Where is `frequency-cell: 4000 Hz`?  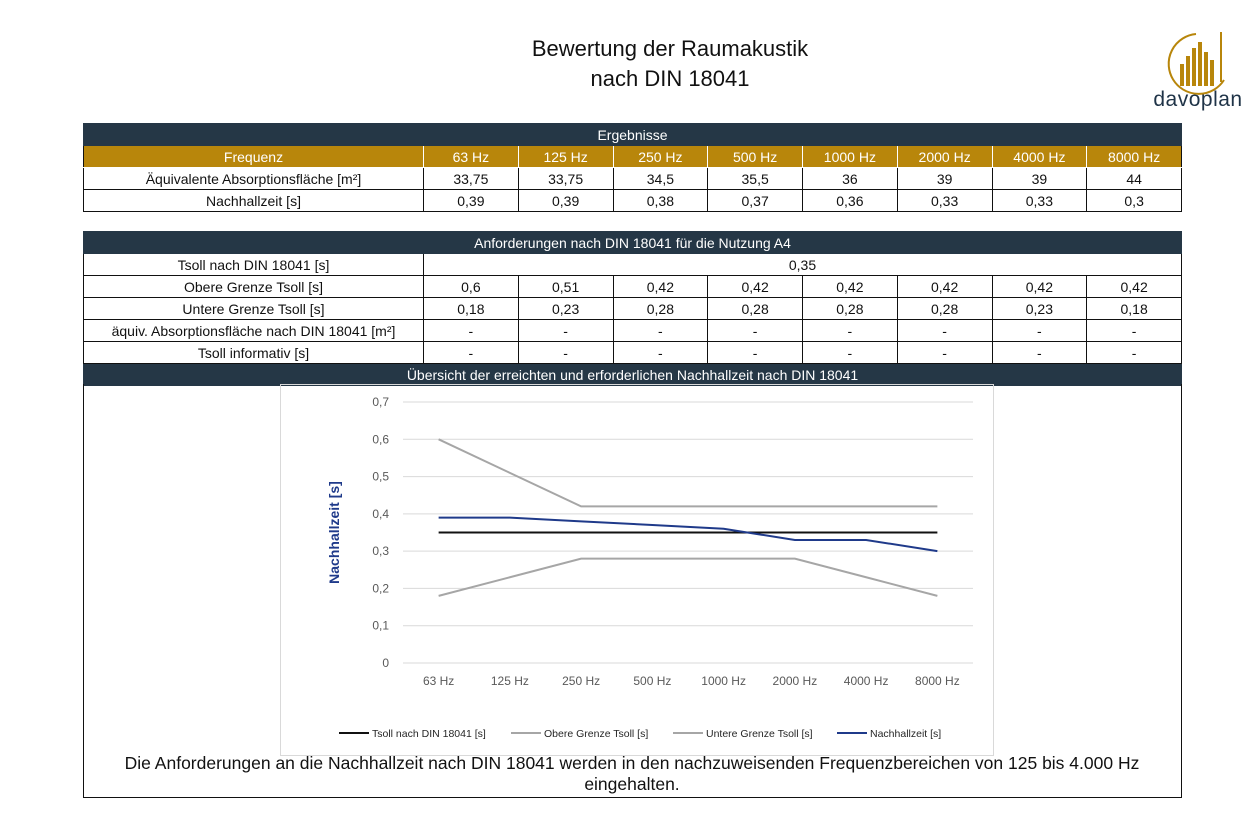
frequency-cell: 4000 Hz is located at coordinates (1039, 156).